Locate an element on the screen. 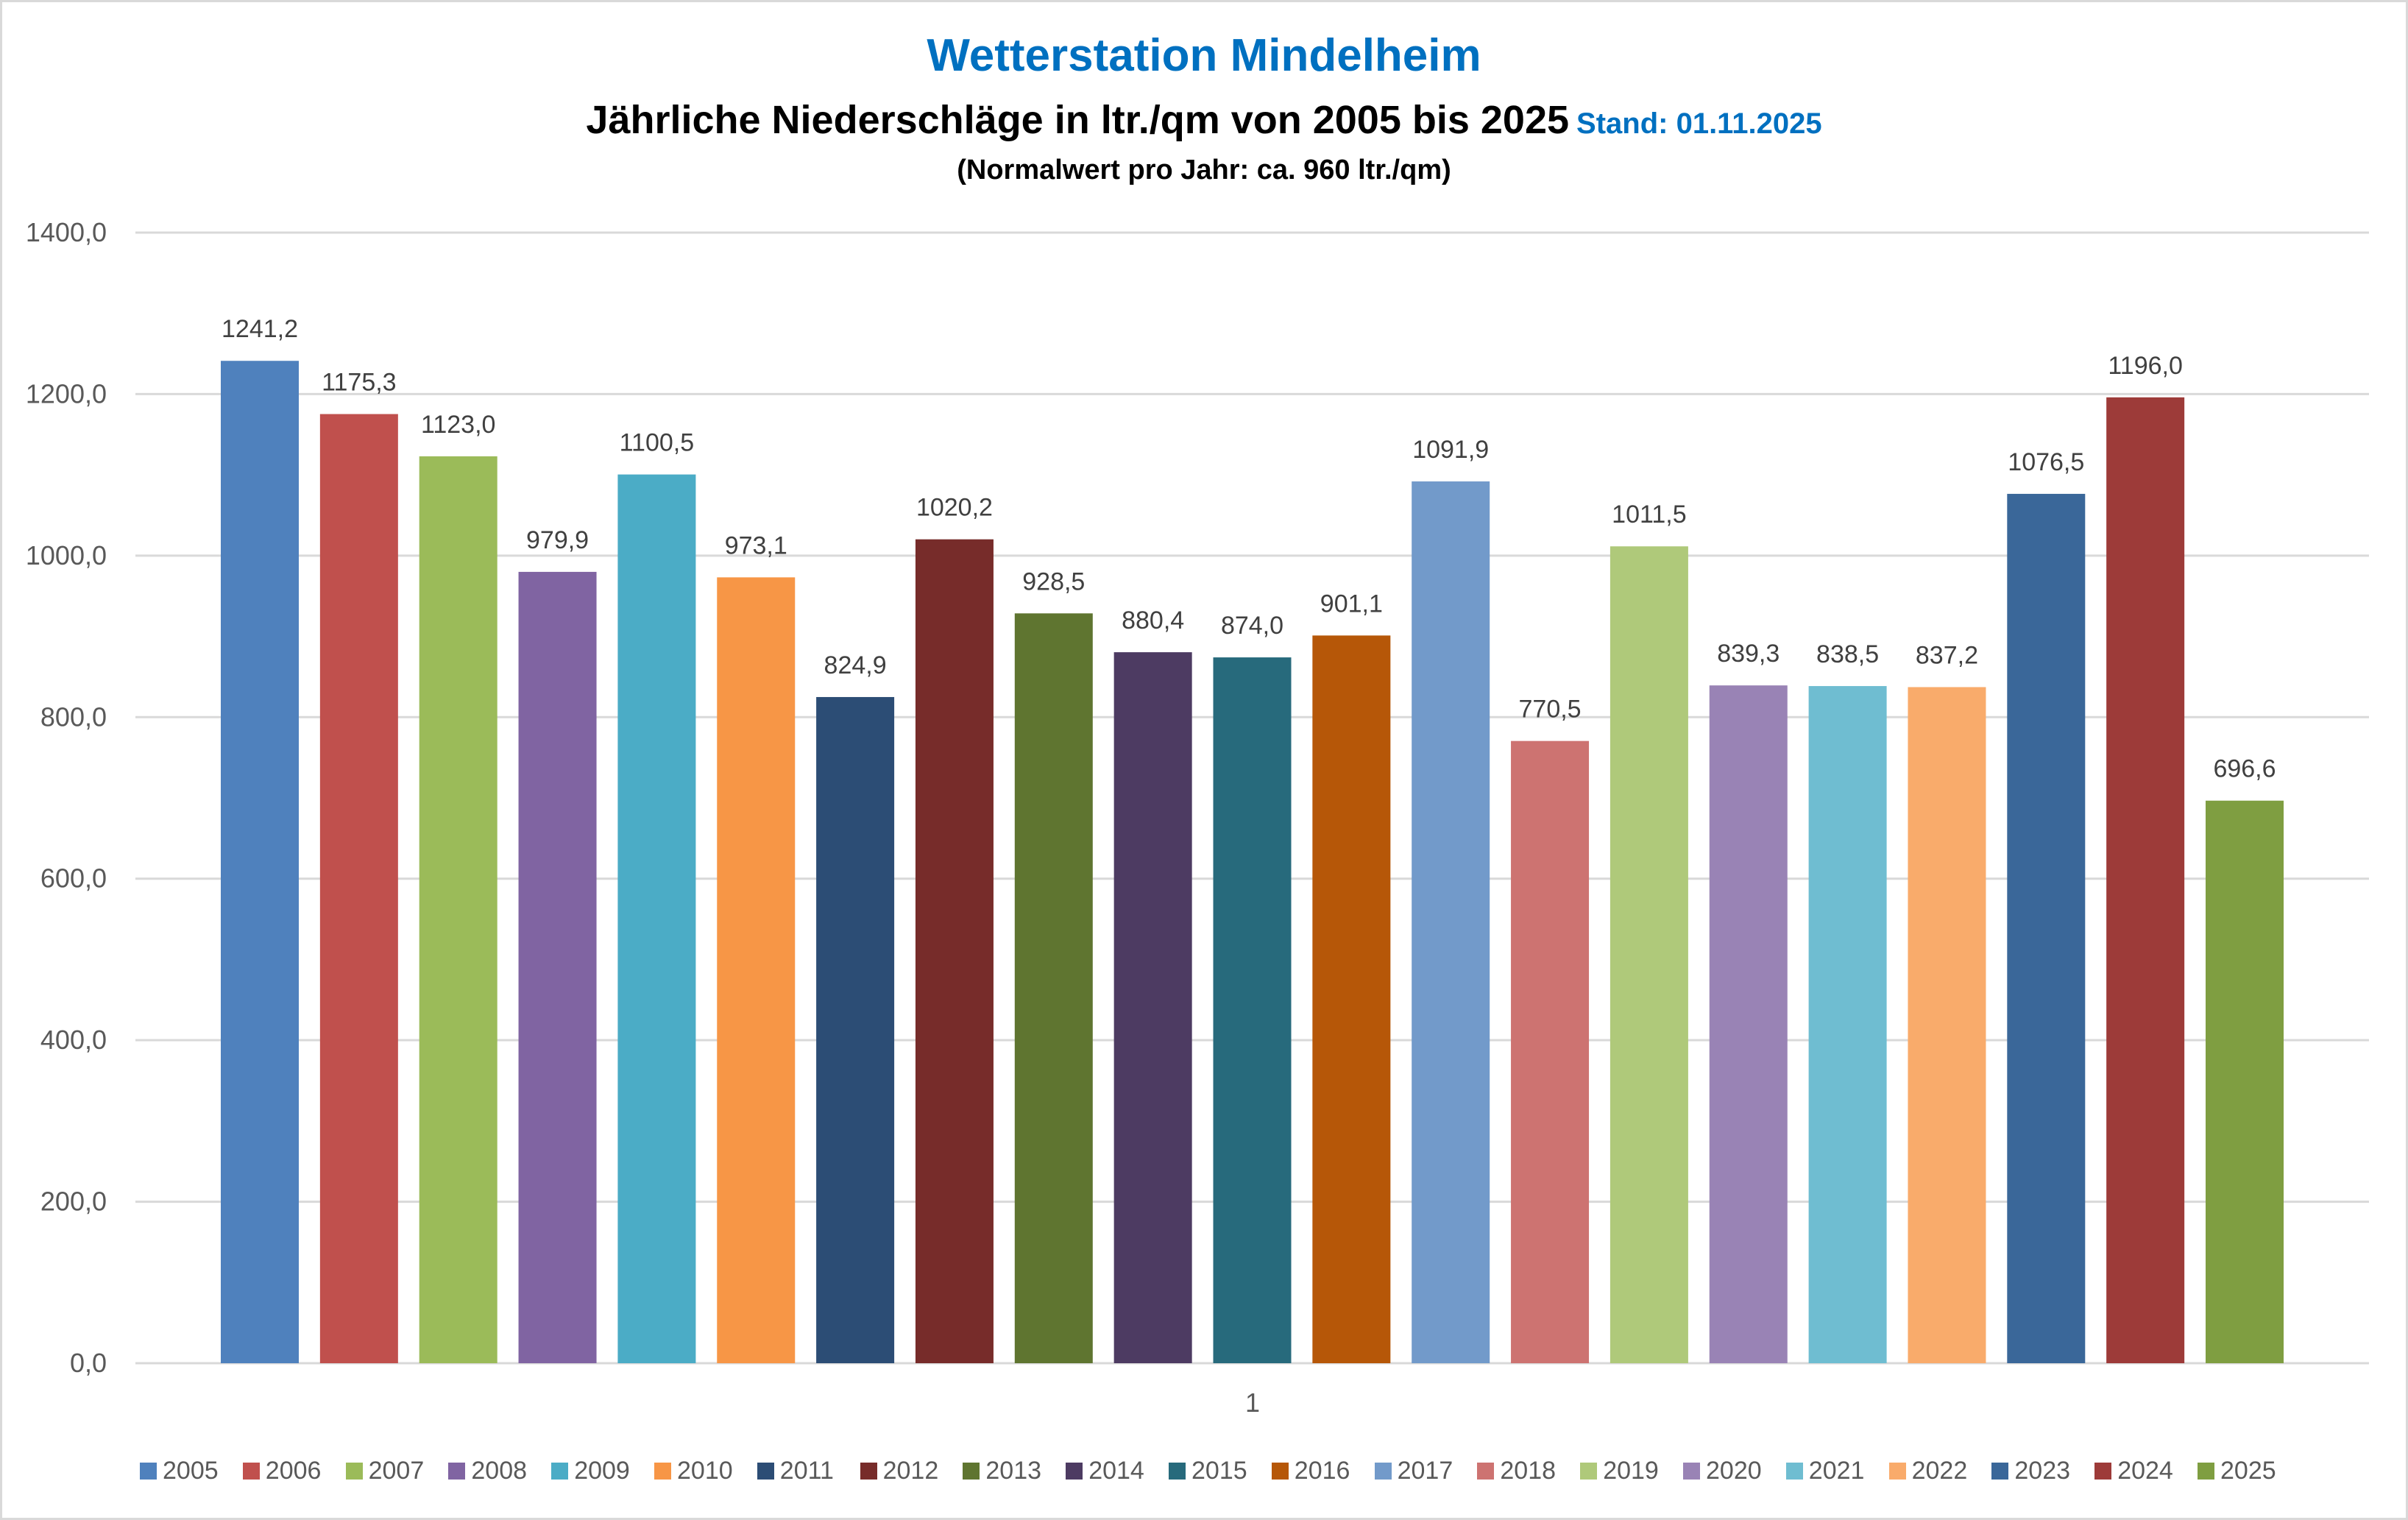 The image size is (2408, 1520). legend-label: 2007 is located at coordinates (396, 1470).